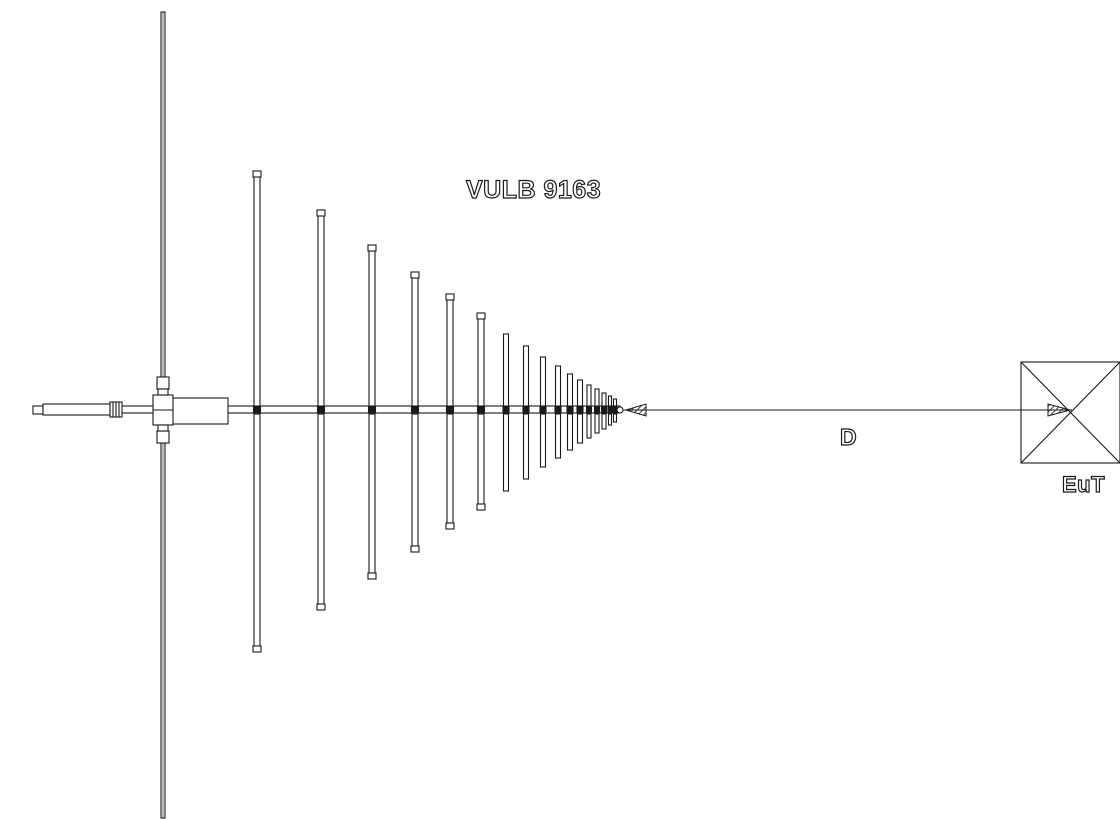  What do you see at coordinates (1083, 484) in the screenshot?
I see `eut-label: EuT` at bounding box center [1083, 484].